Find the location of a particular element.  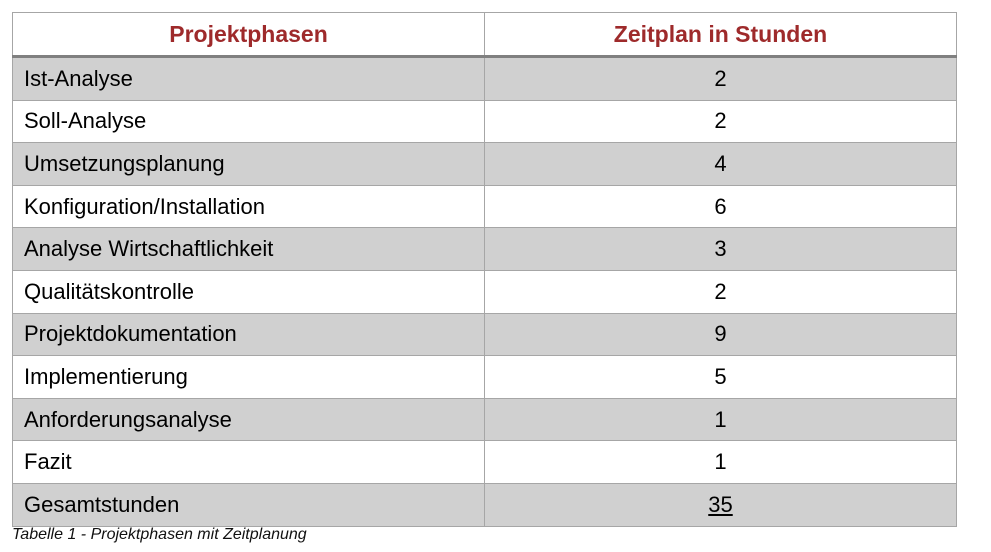

hours-cell: 3 is located at coordinates (720, 249).